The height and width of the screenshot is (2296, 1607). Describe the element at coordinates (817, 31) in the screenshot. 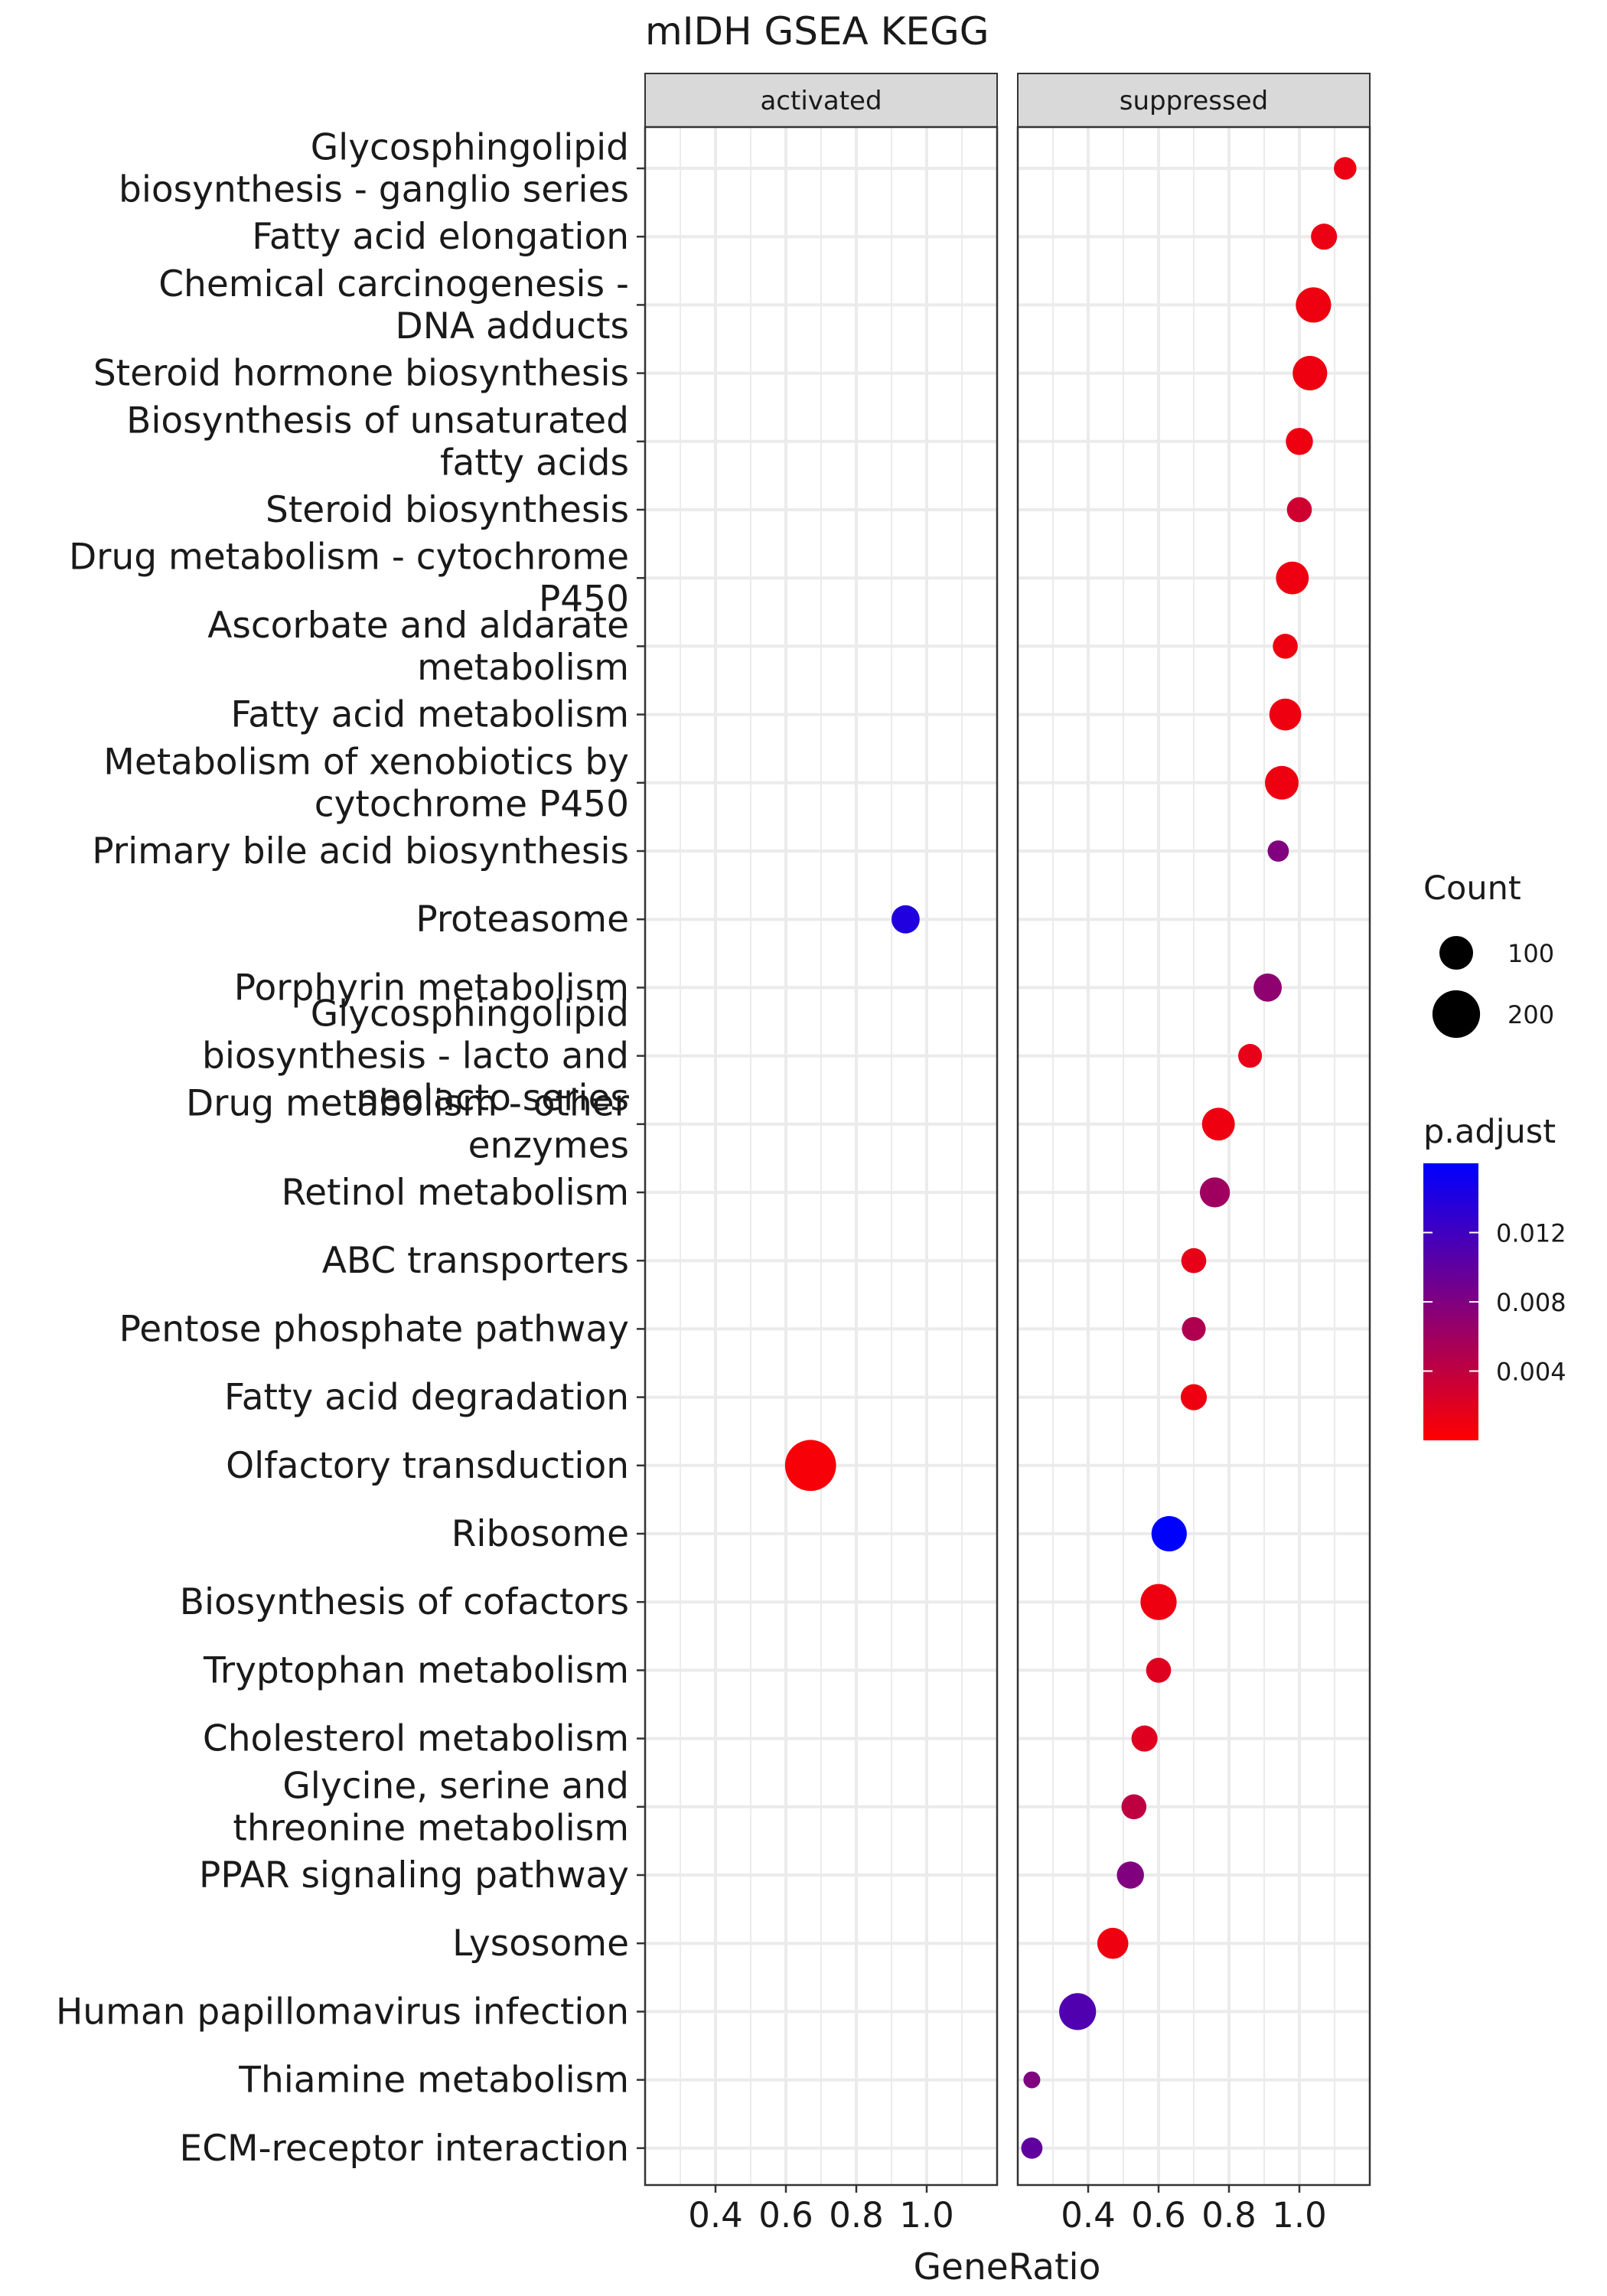

I see `chart-title: mIDH GSEA KEGG` at that location.